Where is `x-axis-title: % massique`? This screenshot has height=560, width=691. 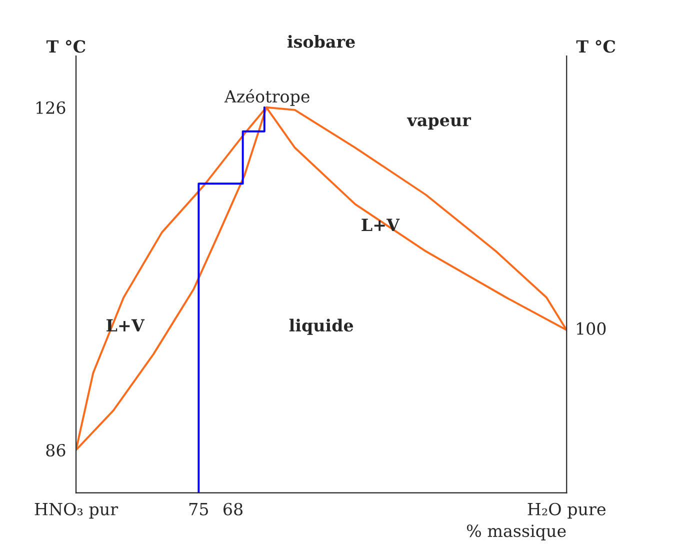
x-axis-title: % massique is located at coordinates (516, 532).